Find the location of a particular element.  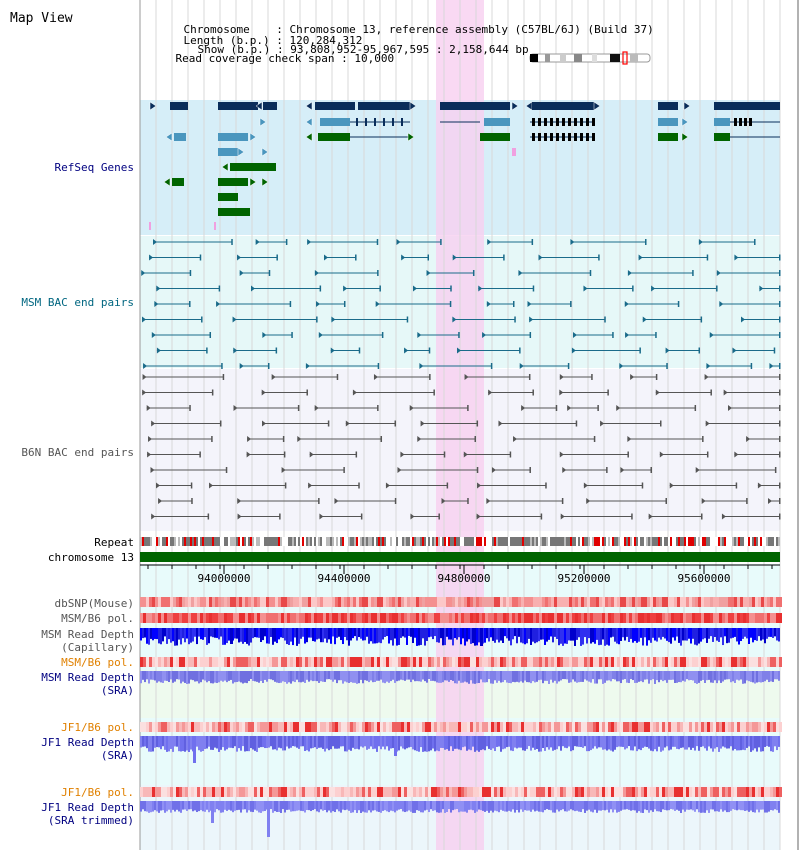

track-label-msm-b6-pol-2: MSM/B6 pol. is located at coordinates (97, 662).